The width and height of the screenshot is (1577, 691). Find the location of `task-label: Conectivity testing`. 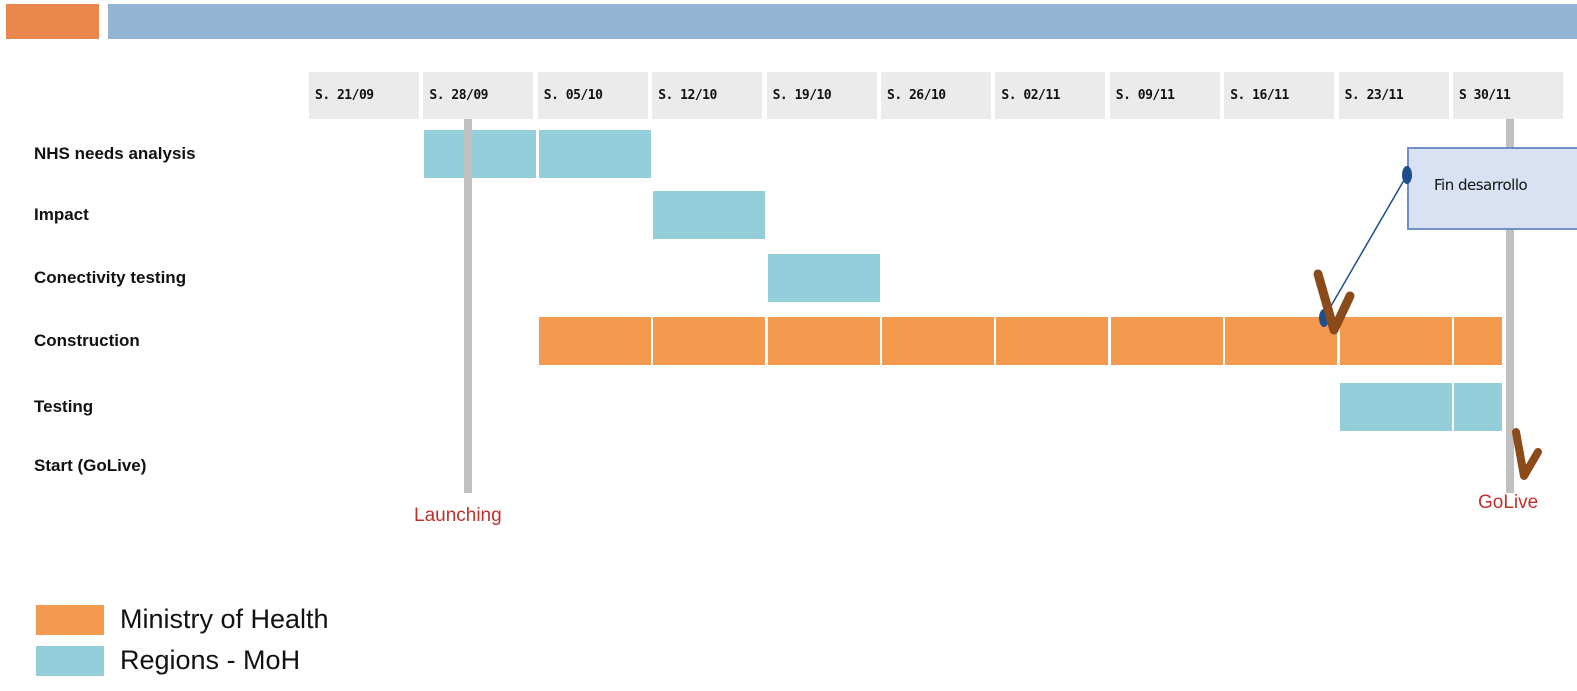

task-label: Conectivity testing is located at coordinates (110, 277).